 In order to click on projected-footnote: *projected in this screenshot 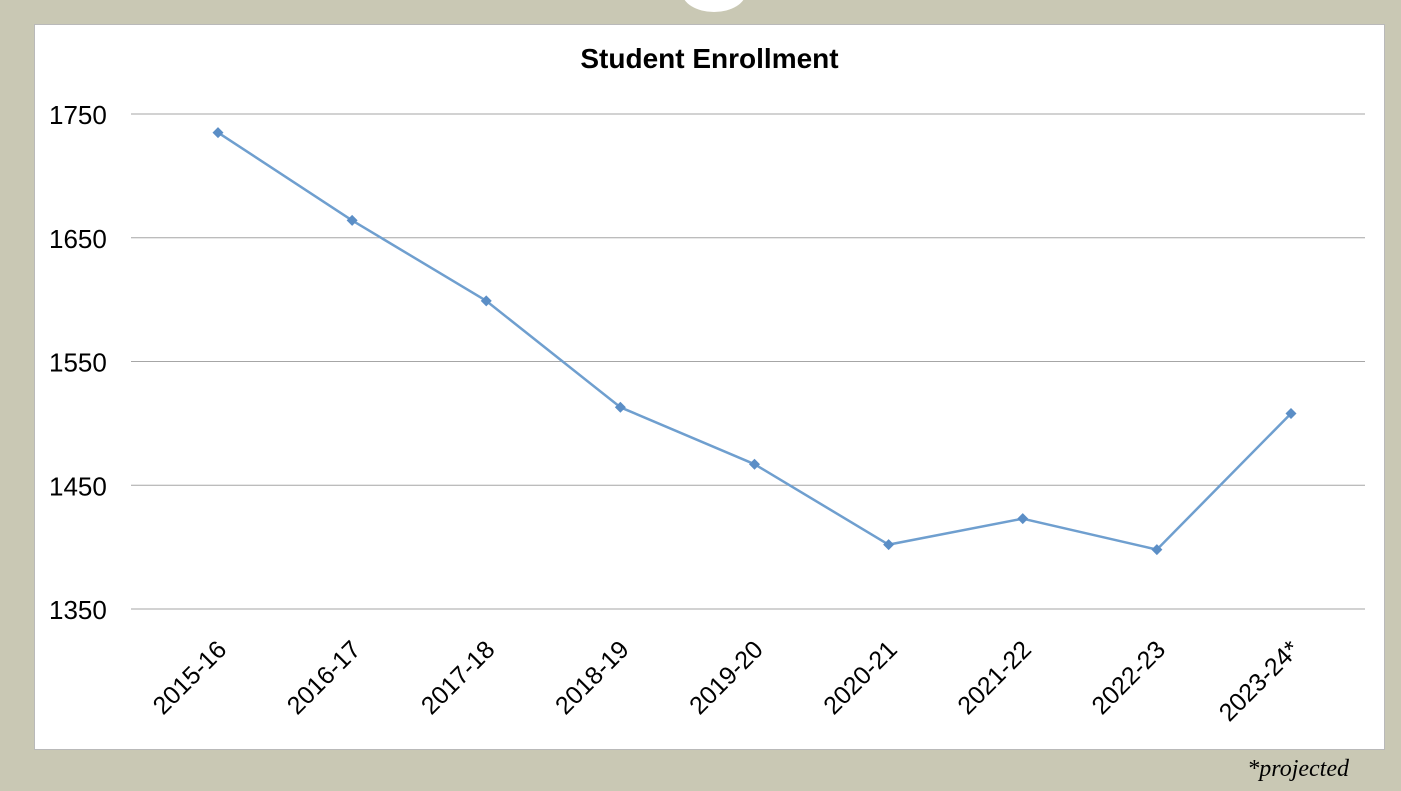, I will do `click(1298, 769)`.